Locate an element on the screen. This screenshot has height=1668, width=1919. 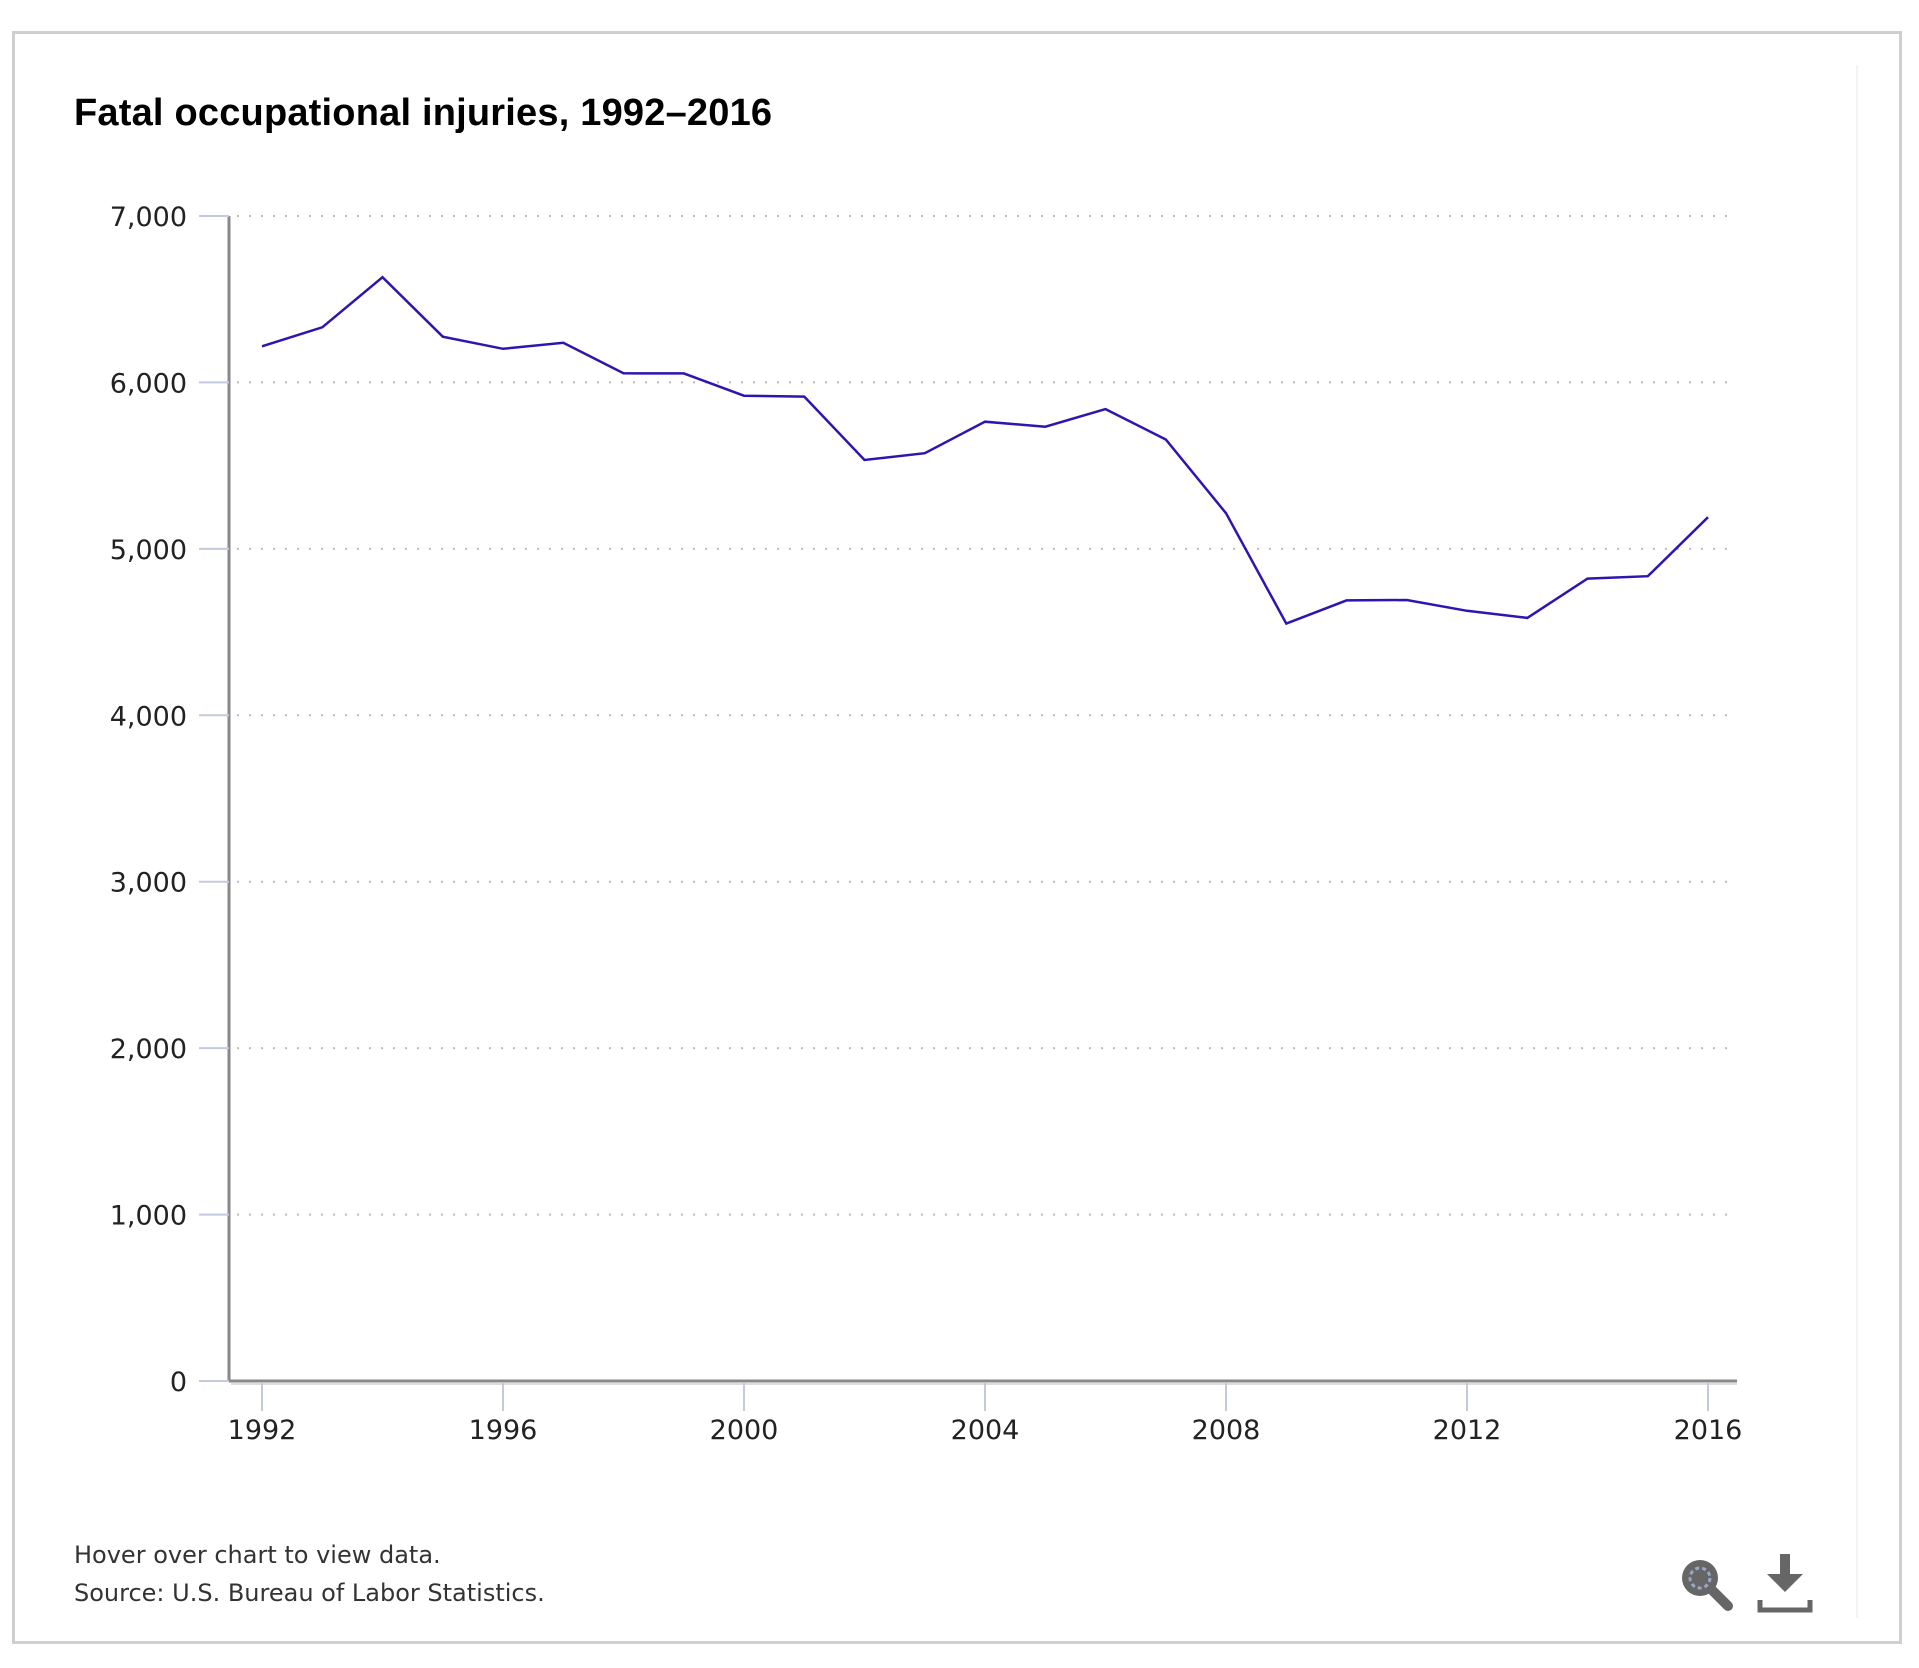
x-tick-label: 1996 is located at coordinates (503, 1430).